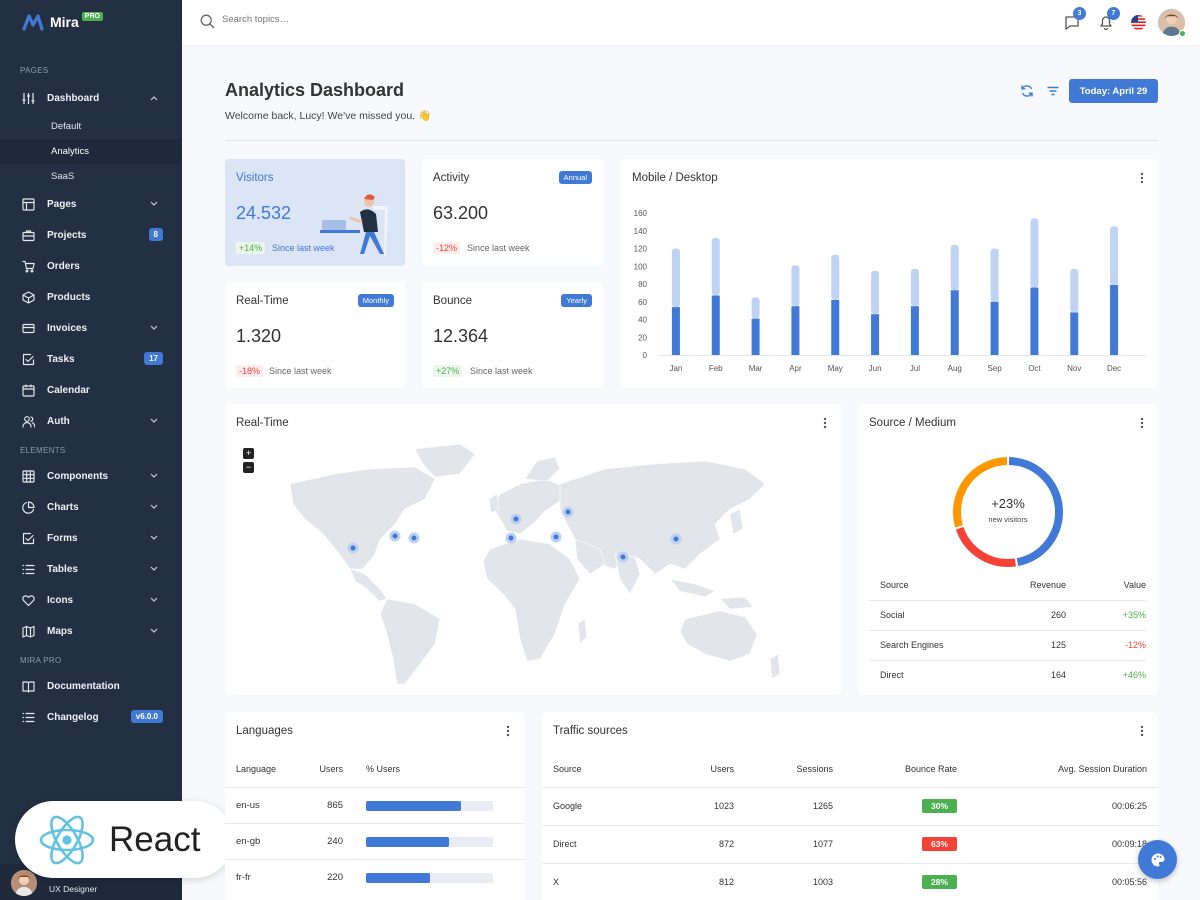 The image size is (1200, 900). I want to click on us-flag-icon, so click(1138, 22).